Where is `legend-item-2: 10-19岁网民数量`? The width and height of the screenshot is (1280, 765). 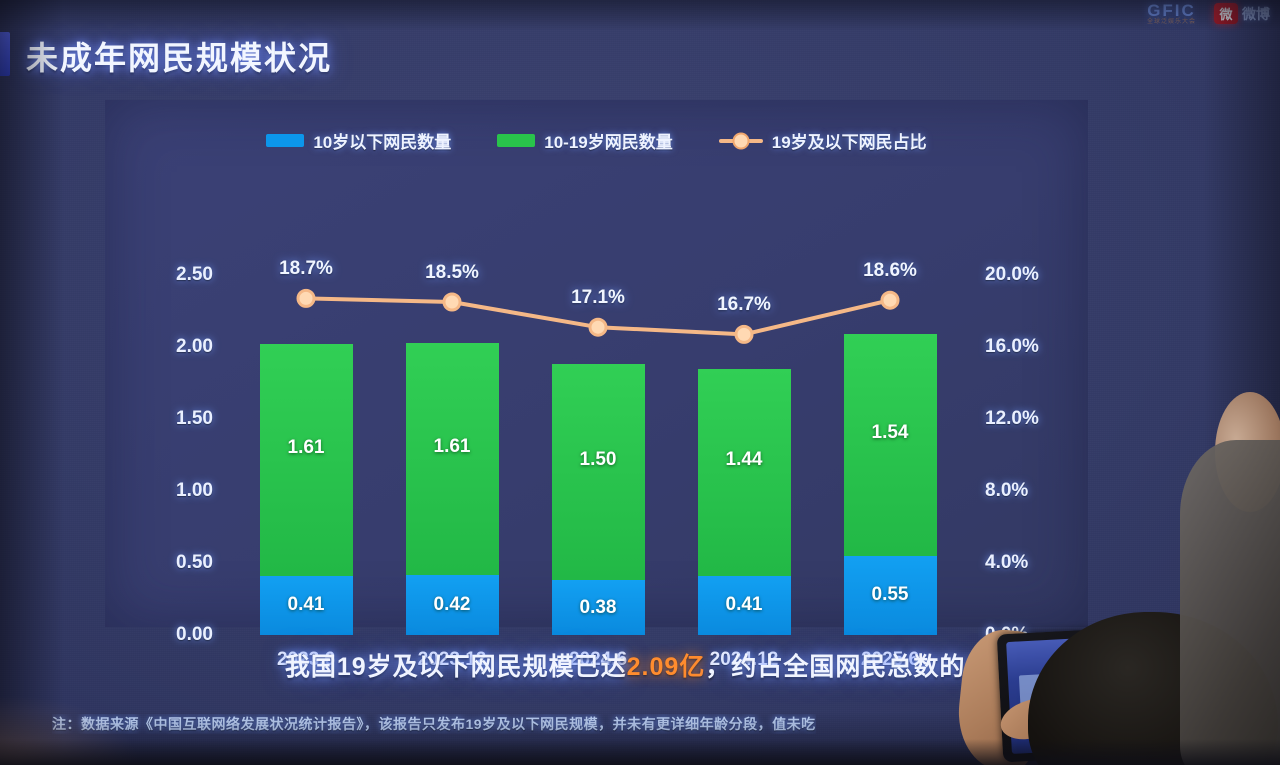 legend-item-2: 10-19岁网民数量 is located at coordinates (585, 140).